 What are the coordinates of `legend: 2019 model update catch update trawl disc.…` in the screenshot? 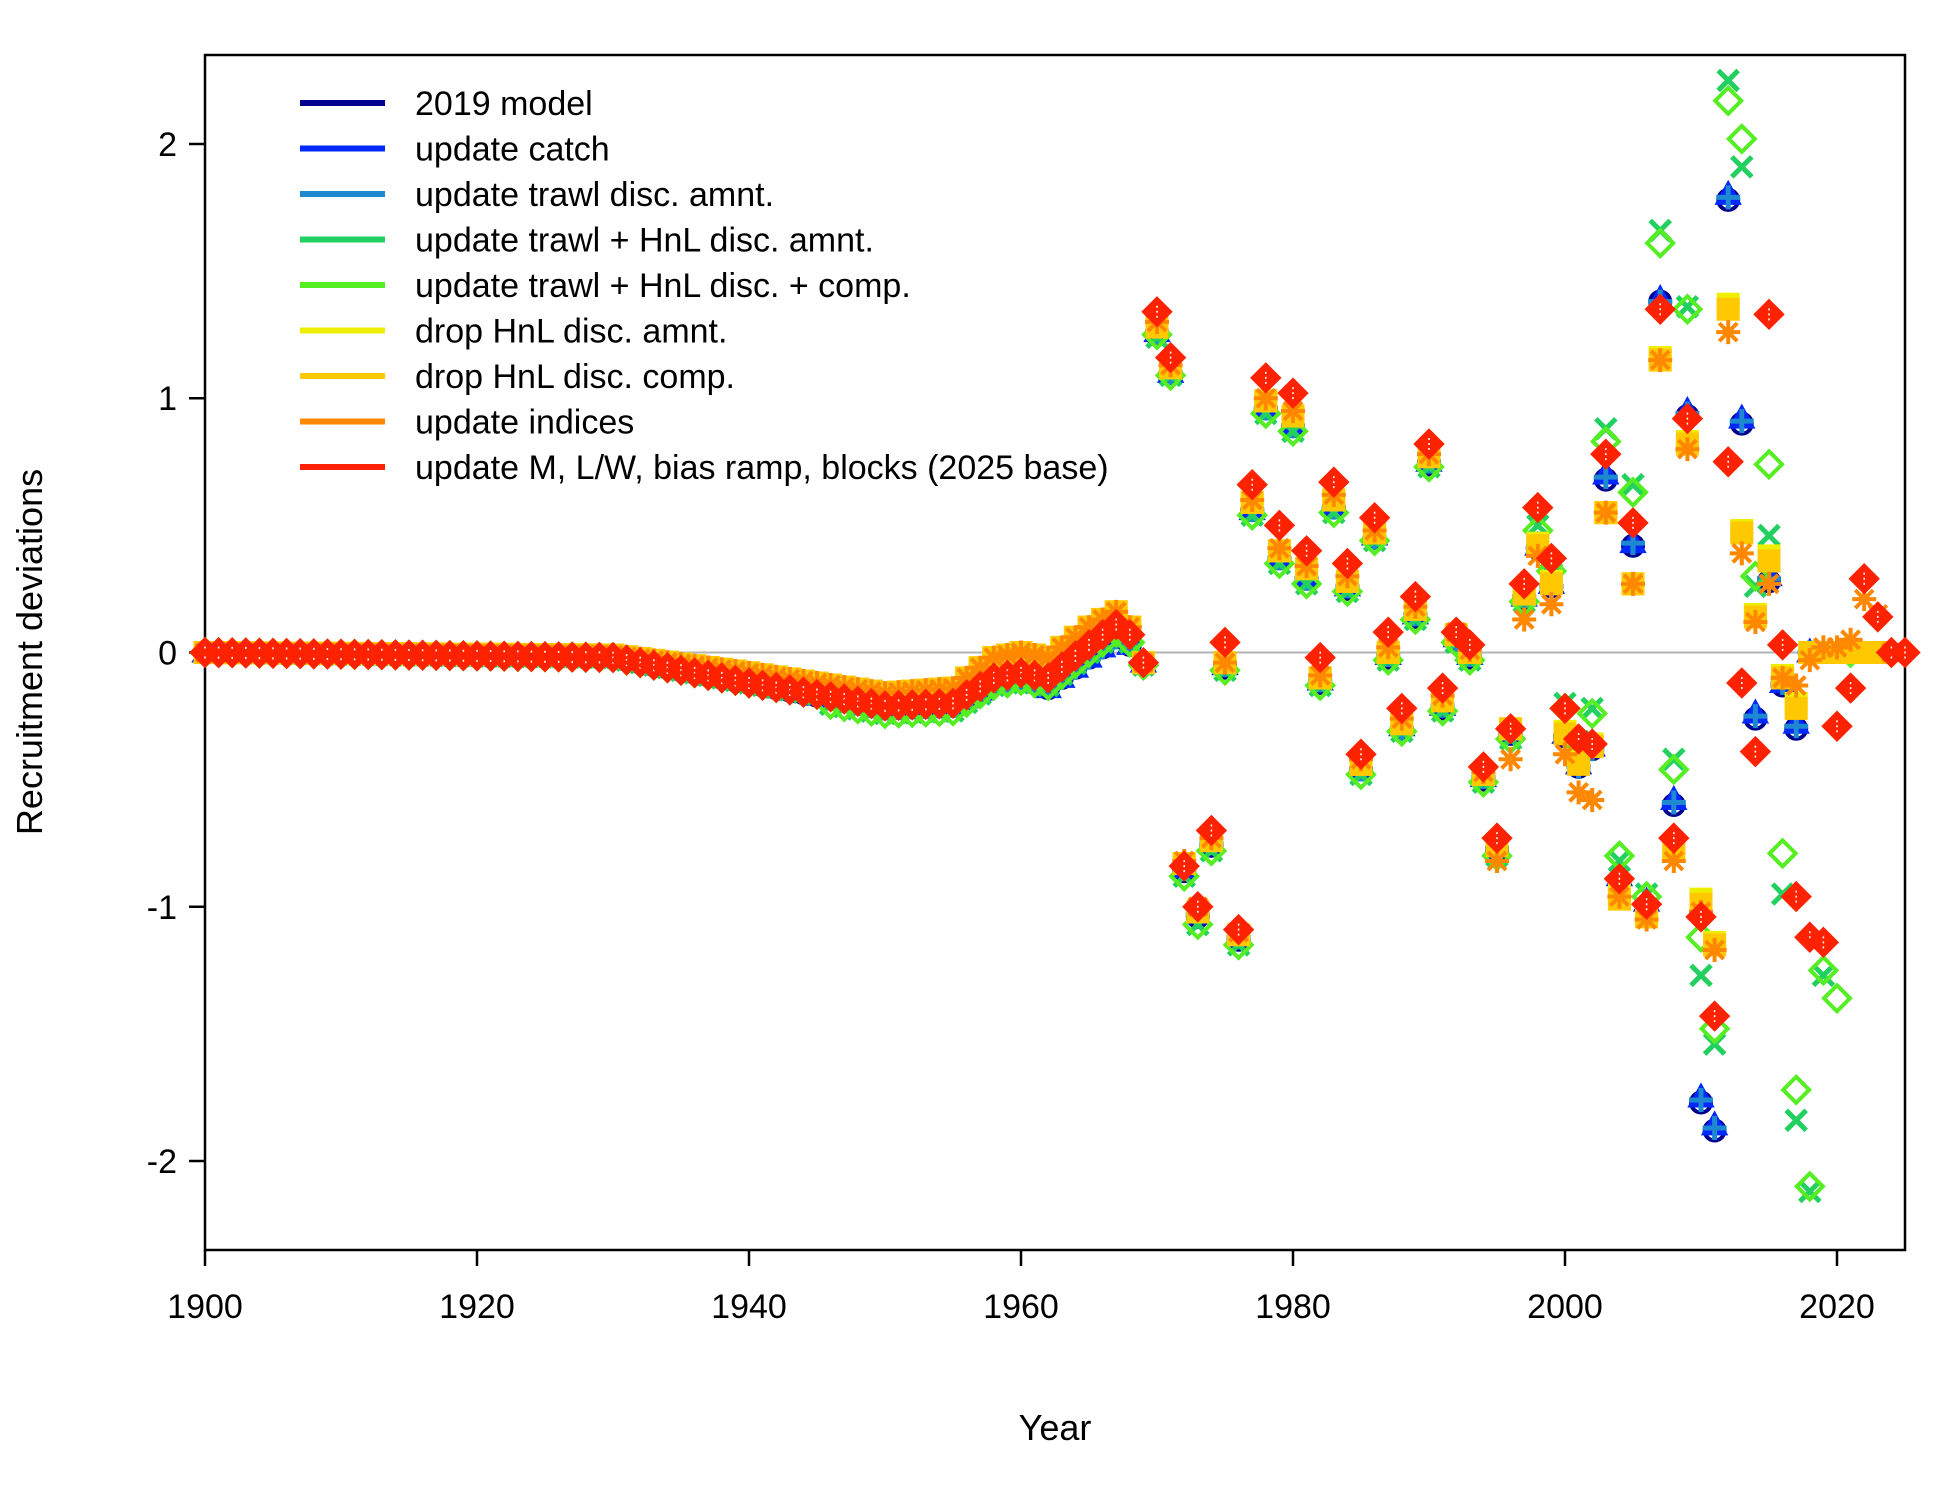 It's located at (704, 286).